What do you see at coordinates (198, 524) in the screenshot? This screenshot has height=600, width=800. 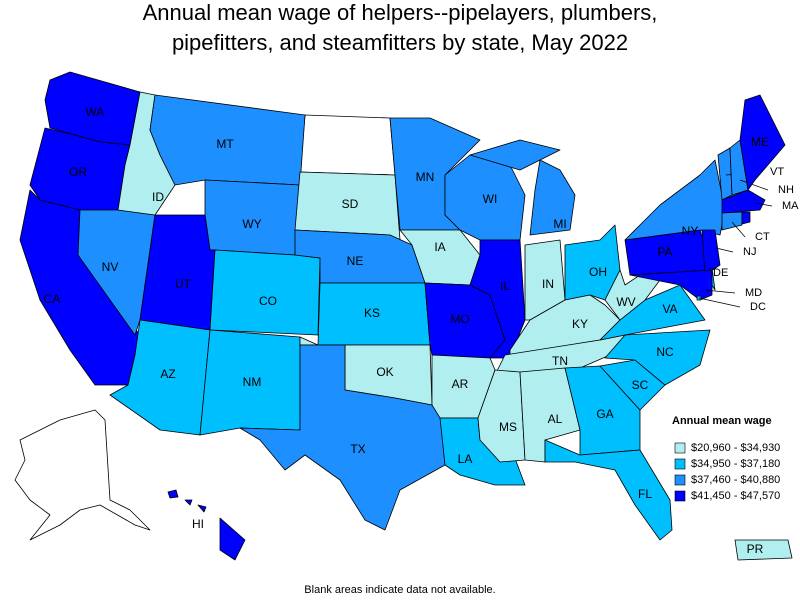 I see `state-label: HI` at bounding box center [198, 524].